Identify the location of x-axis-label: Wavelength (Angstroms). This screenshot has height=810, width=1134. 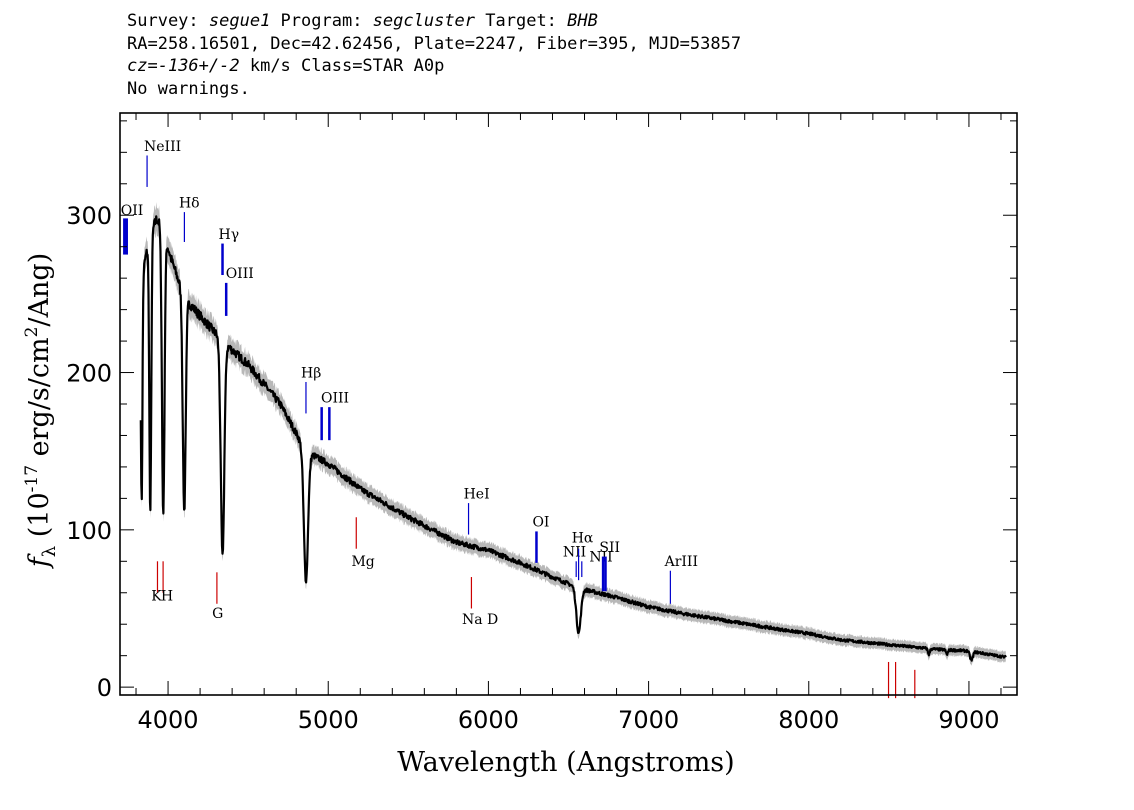
(565, 762).